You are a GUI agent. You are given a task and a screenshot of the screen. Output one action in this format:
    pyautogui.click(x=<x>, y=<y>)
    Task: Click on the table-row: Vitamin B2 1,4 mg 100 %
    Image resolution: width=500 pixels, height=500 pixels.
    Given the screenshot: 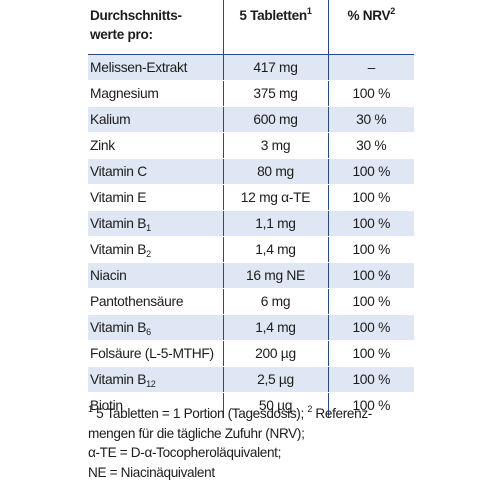 What is the action you would take?
    pyautogui.click(x=251, y=249)
    